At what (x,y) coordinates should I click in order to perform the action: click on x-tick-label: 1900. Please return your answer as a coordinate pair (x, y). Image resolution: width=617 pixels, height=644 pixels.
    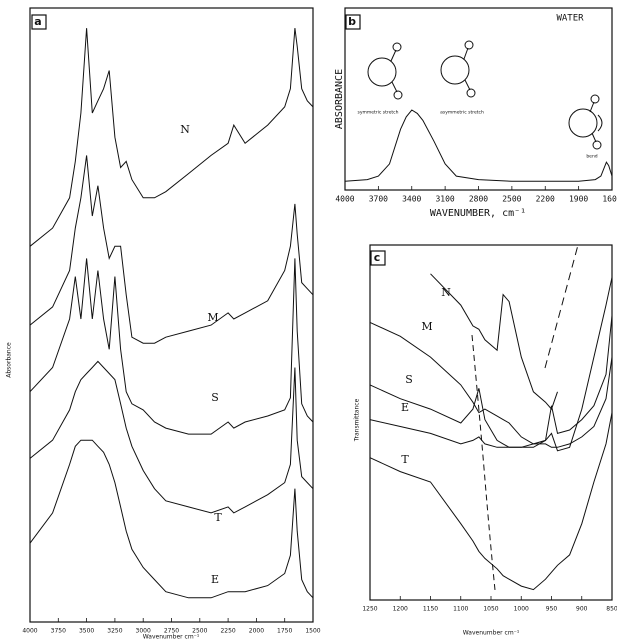
    Looking at the image, I should click on (578, 199).